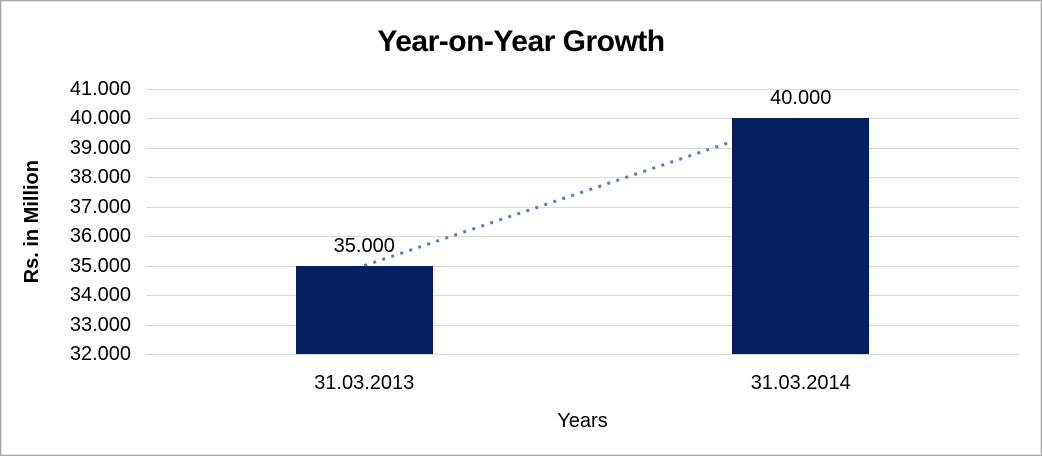  What do you see at coordinates (100, 324) in the screenshot?
I see `y-tick-label: 33.000` at bounding box center [100, 324].